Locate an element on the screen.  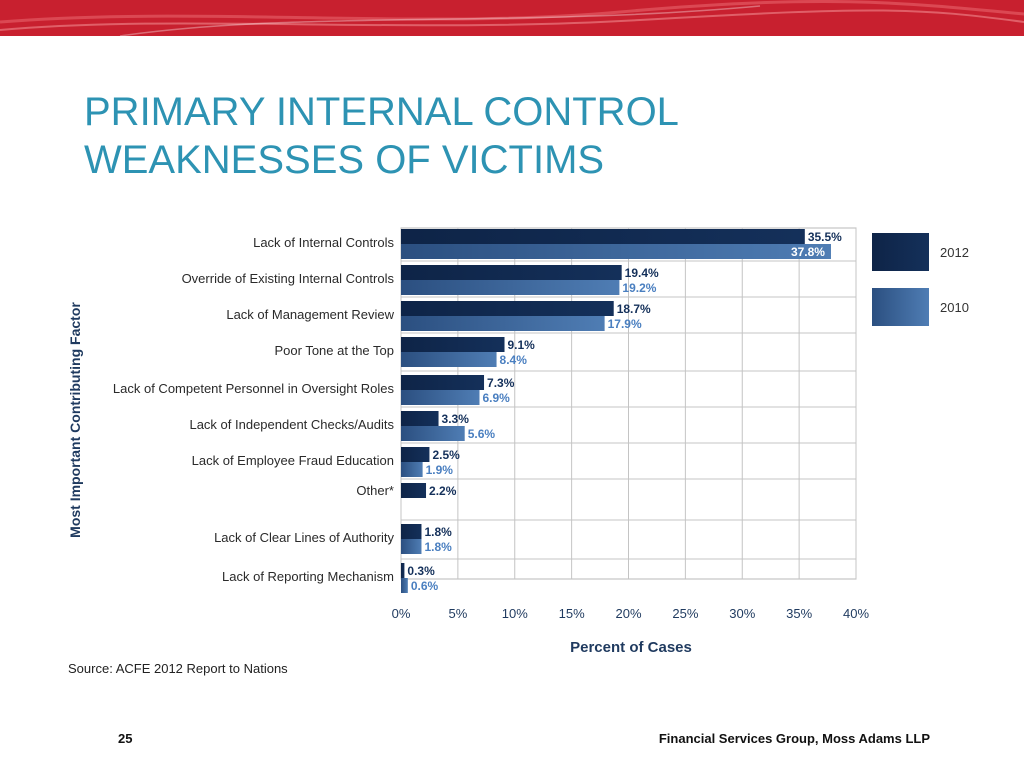
data-label-2010: 17.9% is located at coordinates (625, 324).